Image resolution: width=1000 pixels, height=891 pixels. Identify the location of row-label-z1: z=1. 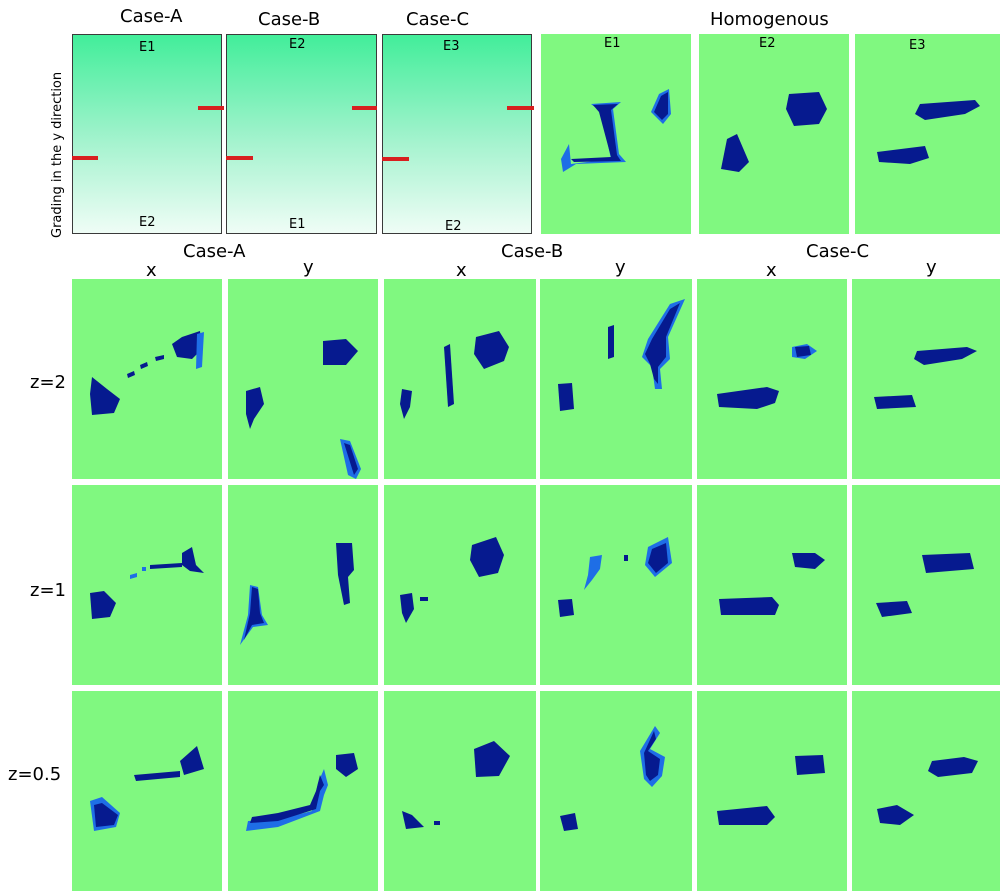
(48, 590).